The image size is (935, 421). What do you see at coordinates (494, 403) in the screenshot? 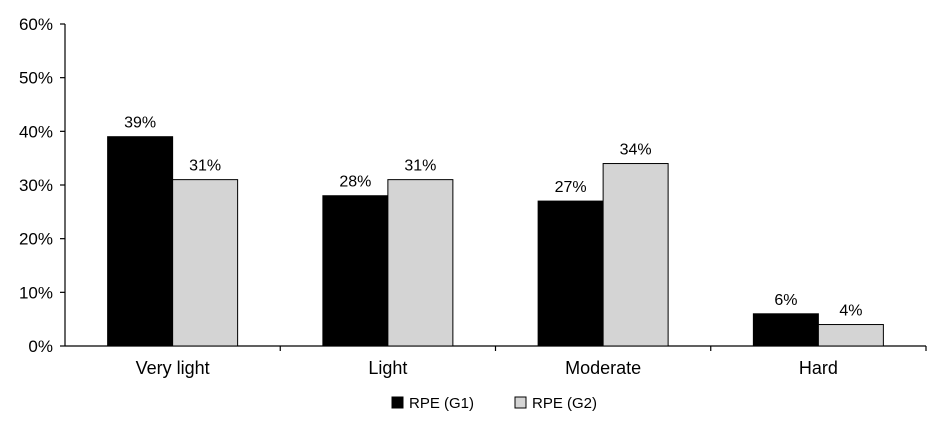
I see `legend: RPE (G1) RPE (G2)` at bounding box center [494, 403].